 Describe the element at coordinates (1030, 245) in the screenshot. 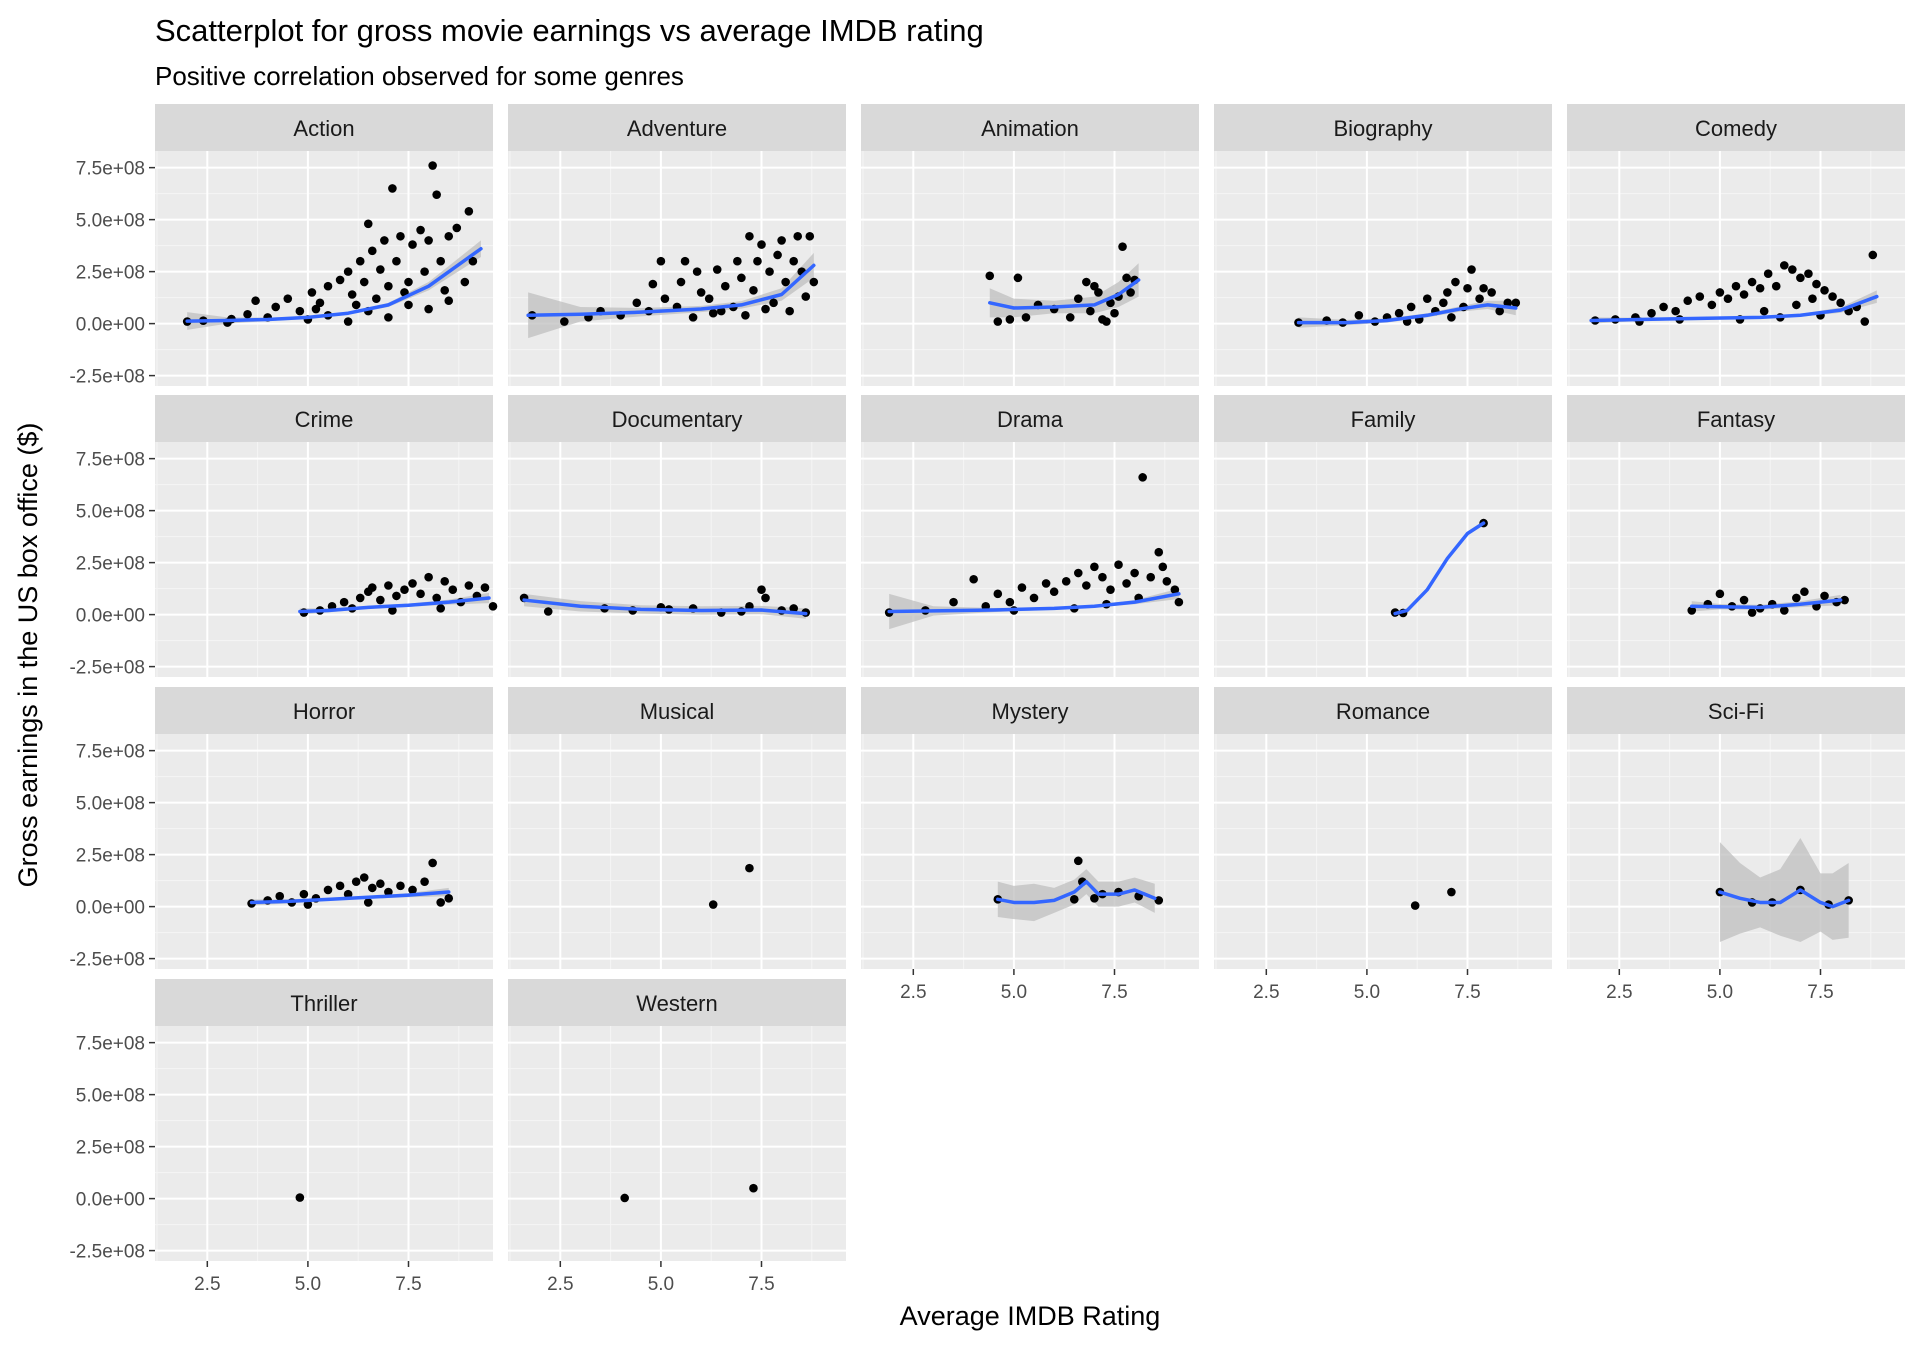

I see `facet-animation: Animation` at that location.